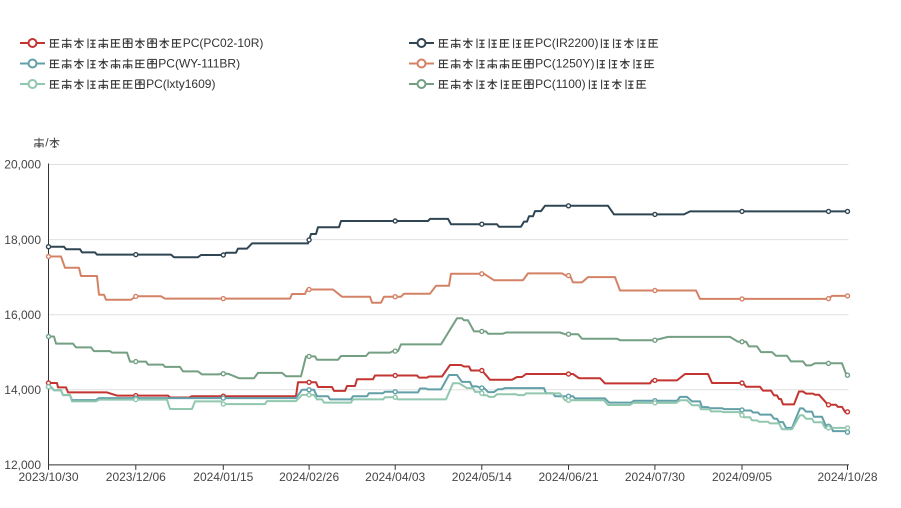 This screenshot has width=901, height=508. Describe the element at coordinates (564, 64) in the screenshot. I see `svg-text: PC(1250Y)` at that location.